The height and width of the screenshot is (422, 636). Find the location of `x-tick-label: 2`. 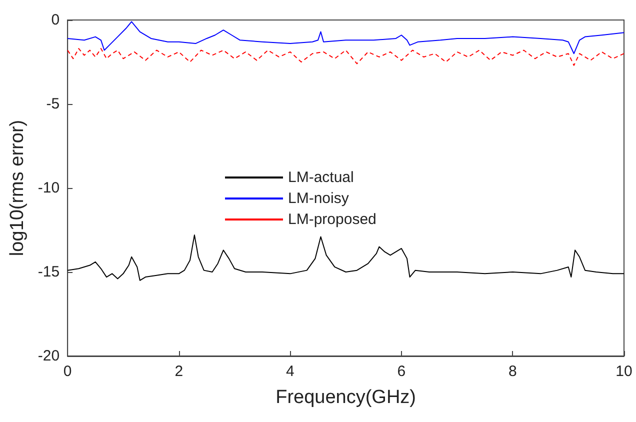

x-tick-label: 2 is located at coordinates (179, 371).